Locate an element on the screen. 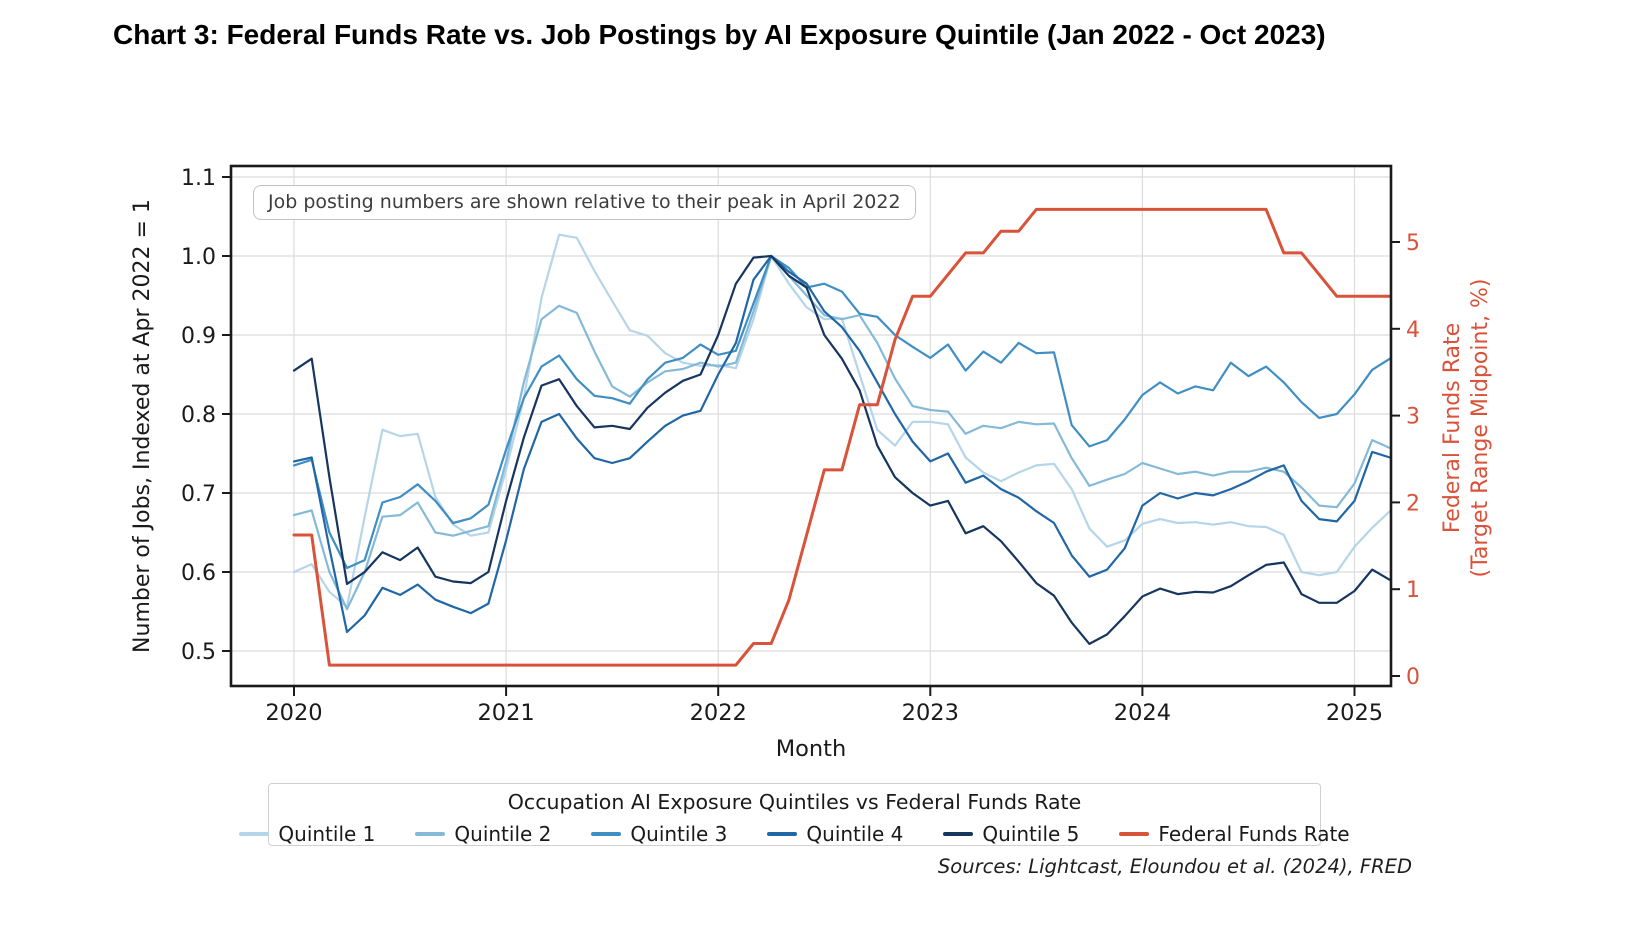  x-tick-label: 2025 is located at coordinates (1354, 713).